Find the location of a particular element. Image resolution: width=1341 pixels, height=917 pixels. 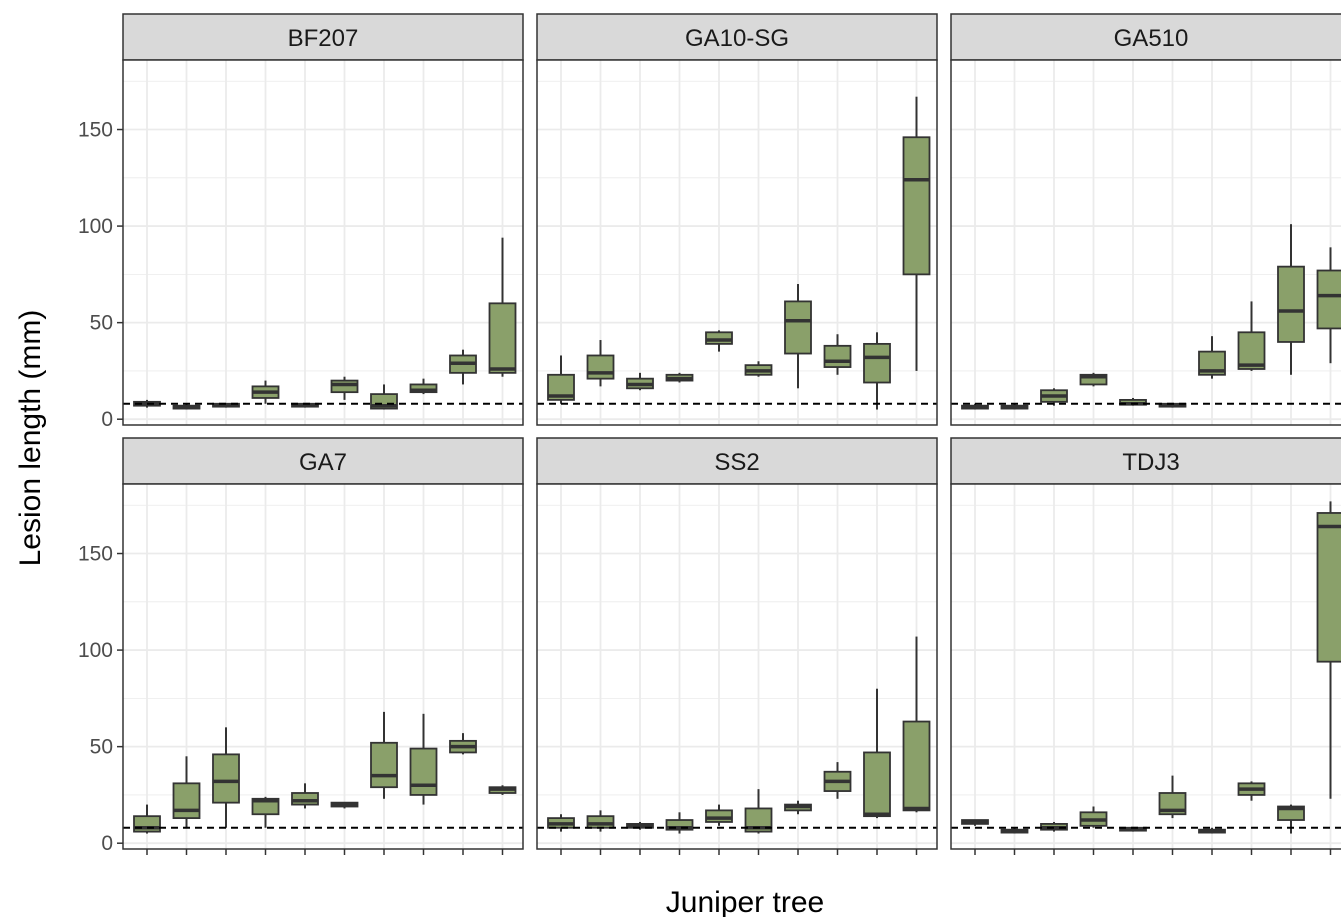

panel-title: GA510 is located at coordinates (1151, 38).